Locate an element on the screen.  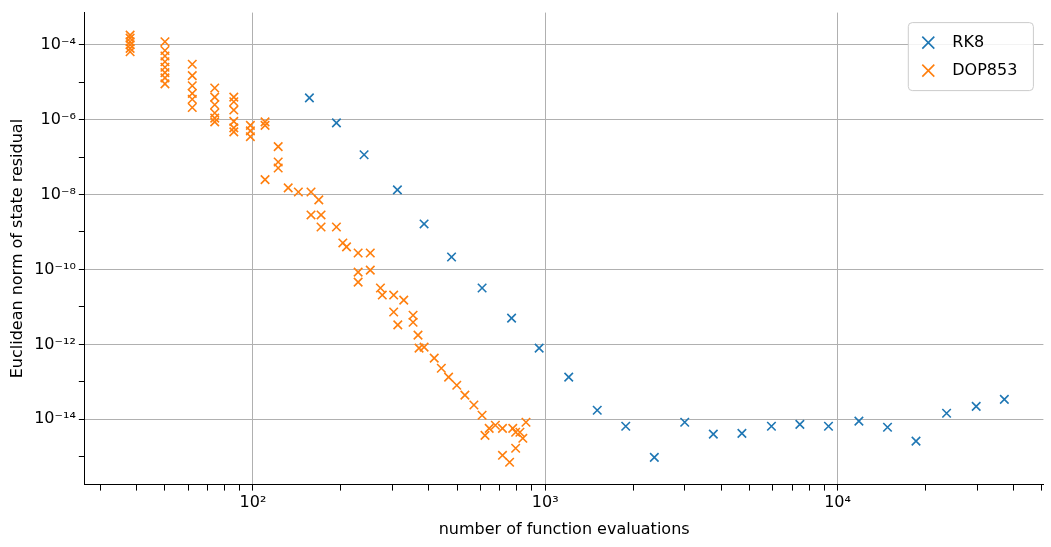
y-tick-label: 10⁻⁸ is located at coordinates (58, 193).